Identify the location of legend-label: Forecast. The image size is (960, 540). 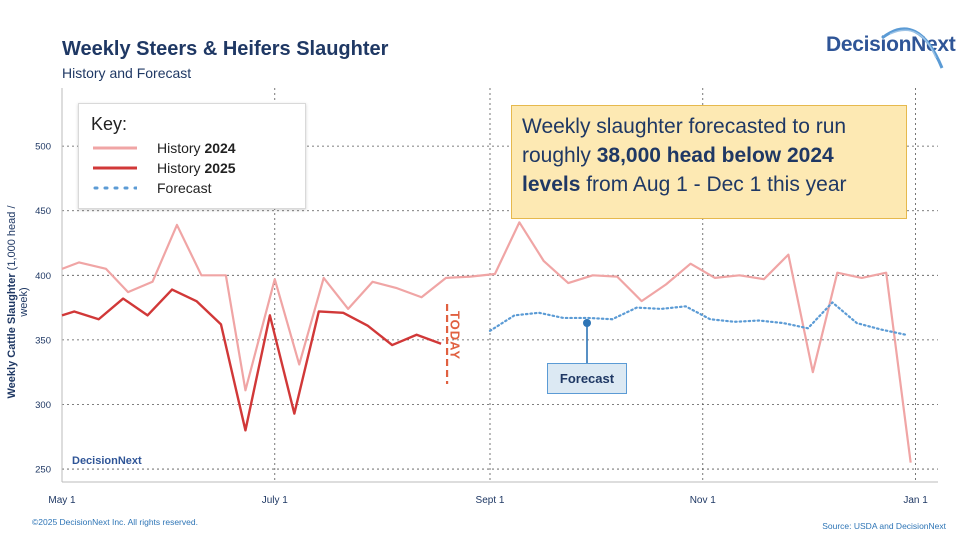
(184, 188).